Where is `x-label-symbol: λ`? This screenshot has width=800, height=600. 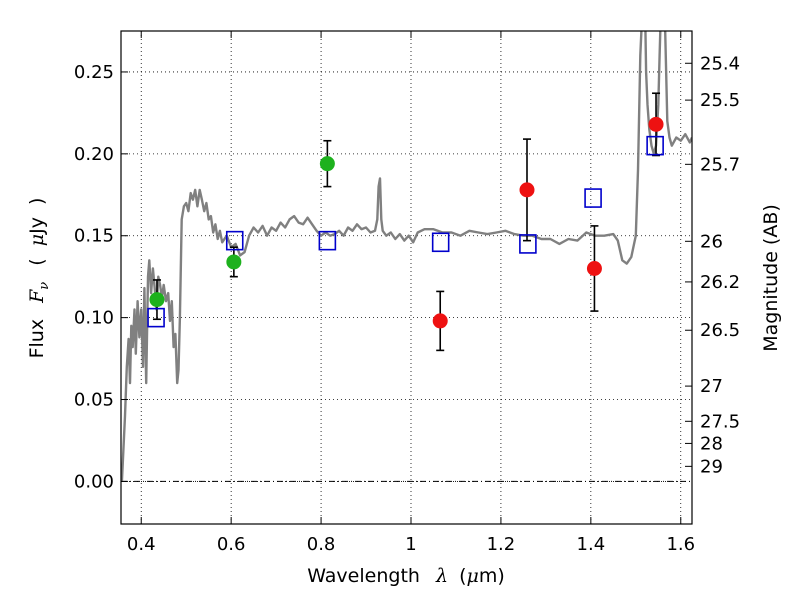
x-label-symbol: λ is located at coordinates (441, 576).